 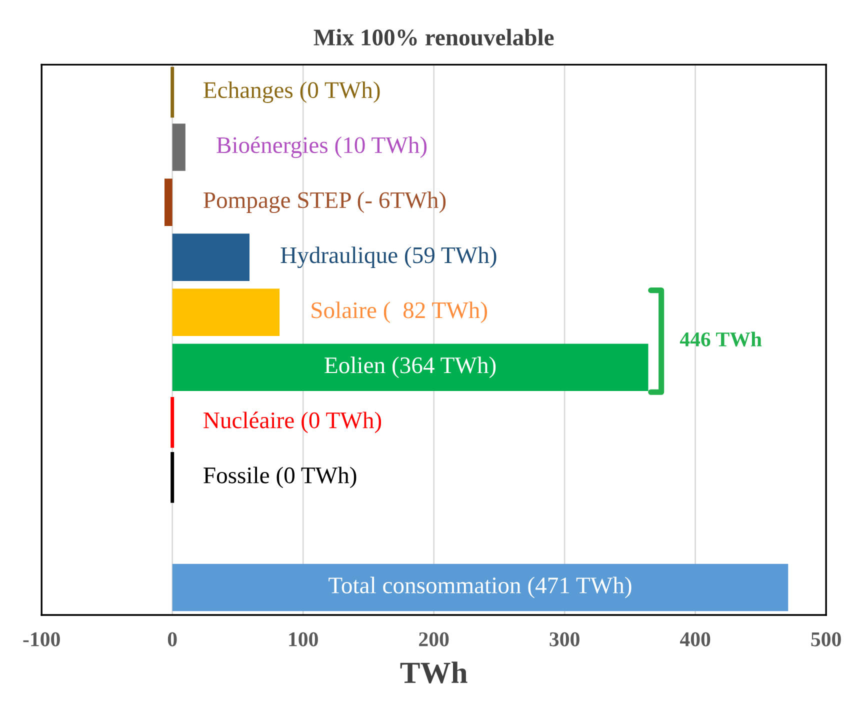 I want to click on data-label: Eolien (364 TWh), so click(x=410, y=367).